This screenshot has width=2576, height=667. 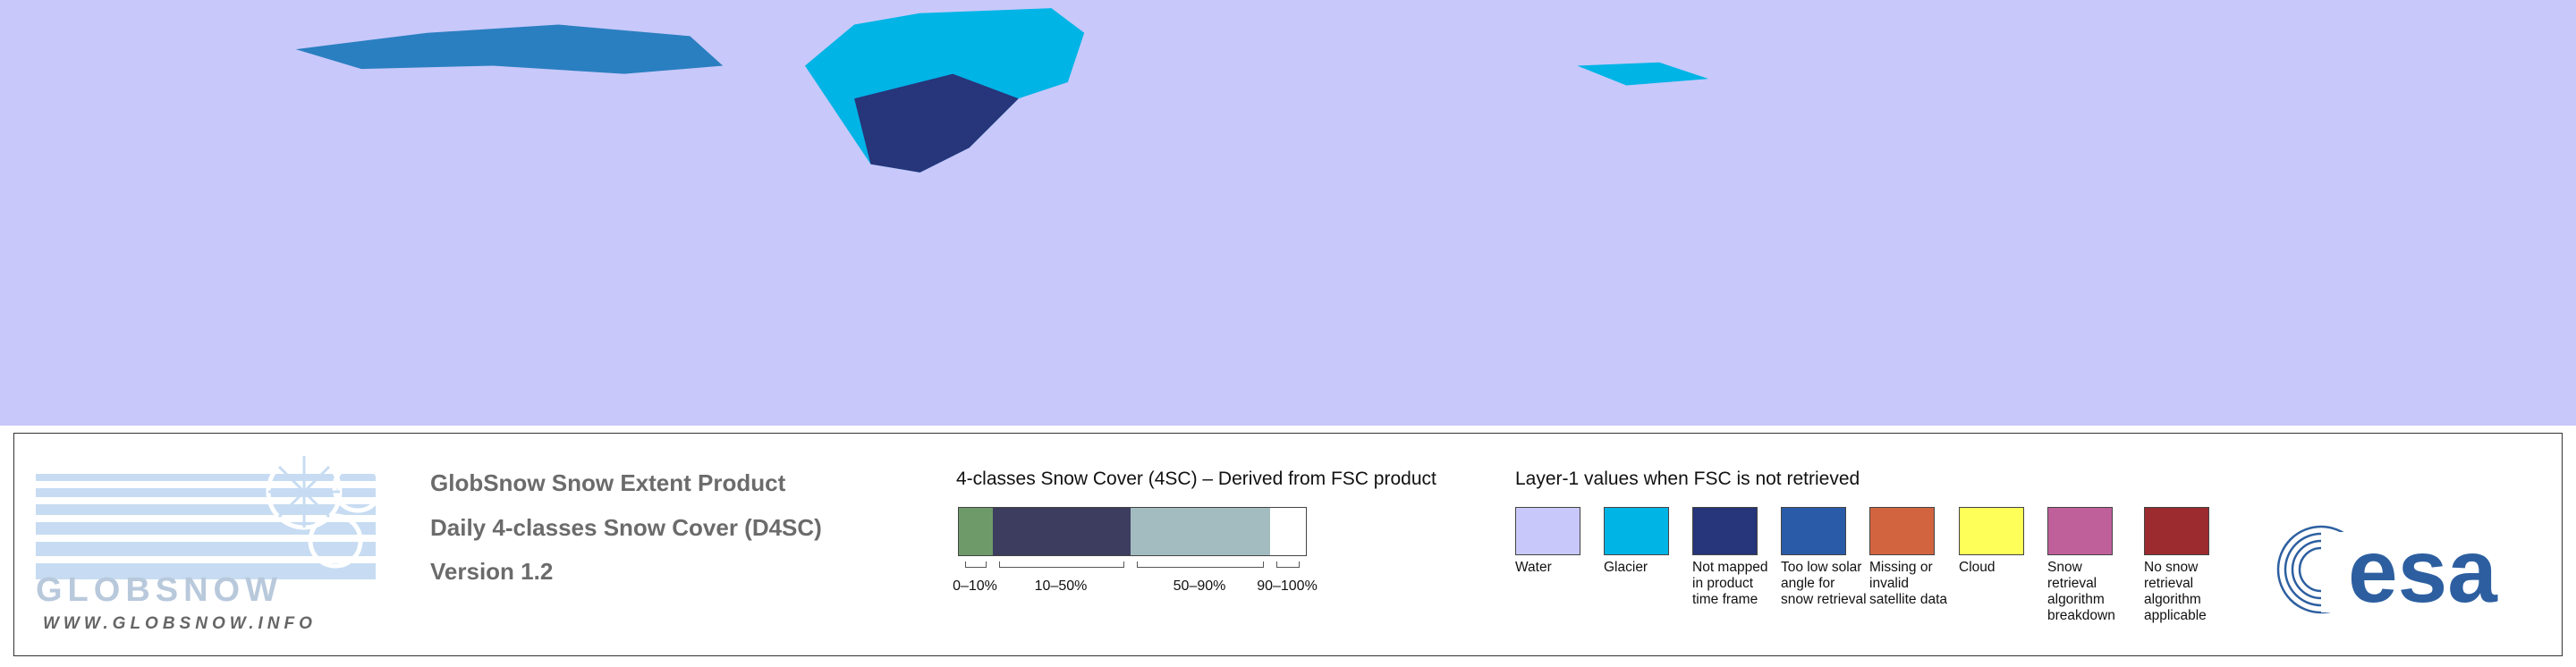 What do you see at coordinates (1512, 310) in the screenshot?
I see `black-sea` at bounding box center [1512, 310].